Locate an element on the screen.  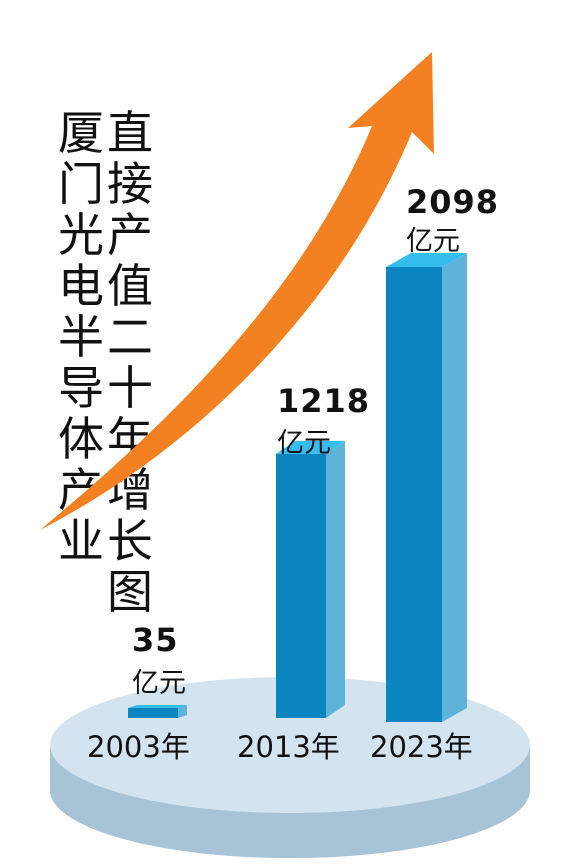
value-label-1: 1218 is located at coordinates (323, 401).